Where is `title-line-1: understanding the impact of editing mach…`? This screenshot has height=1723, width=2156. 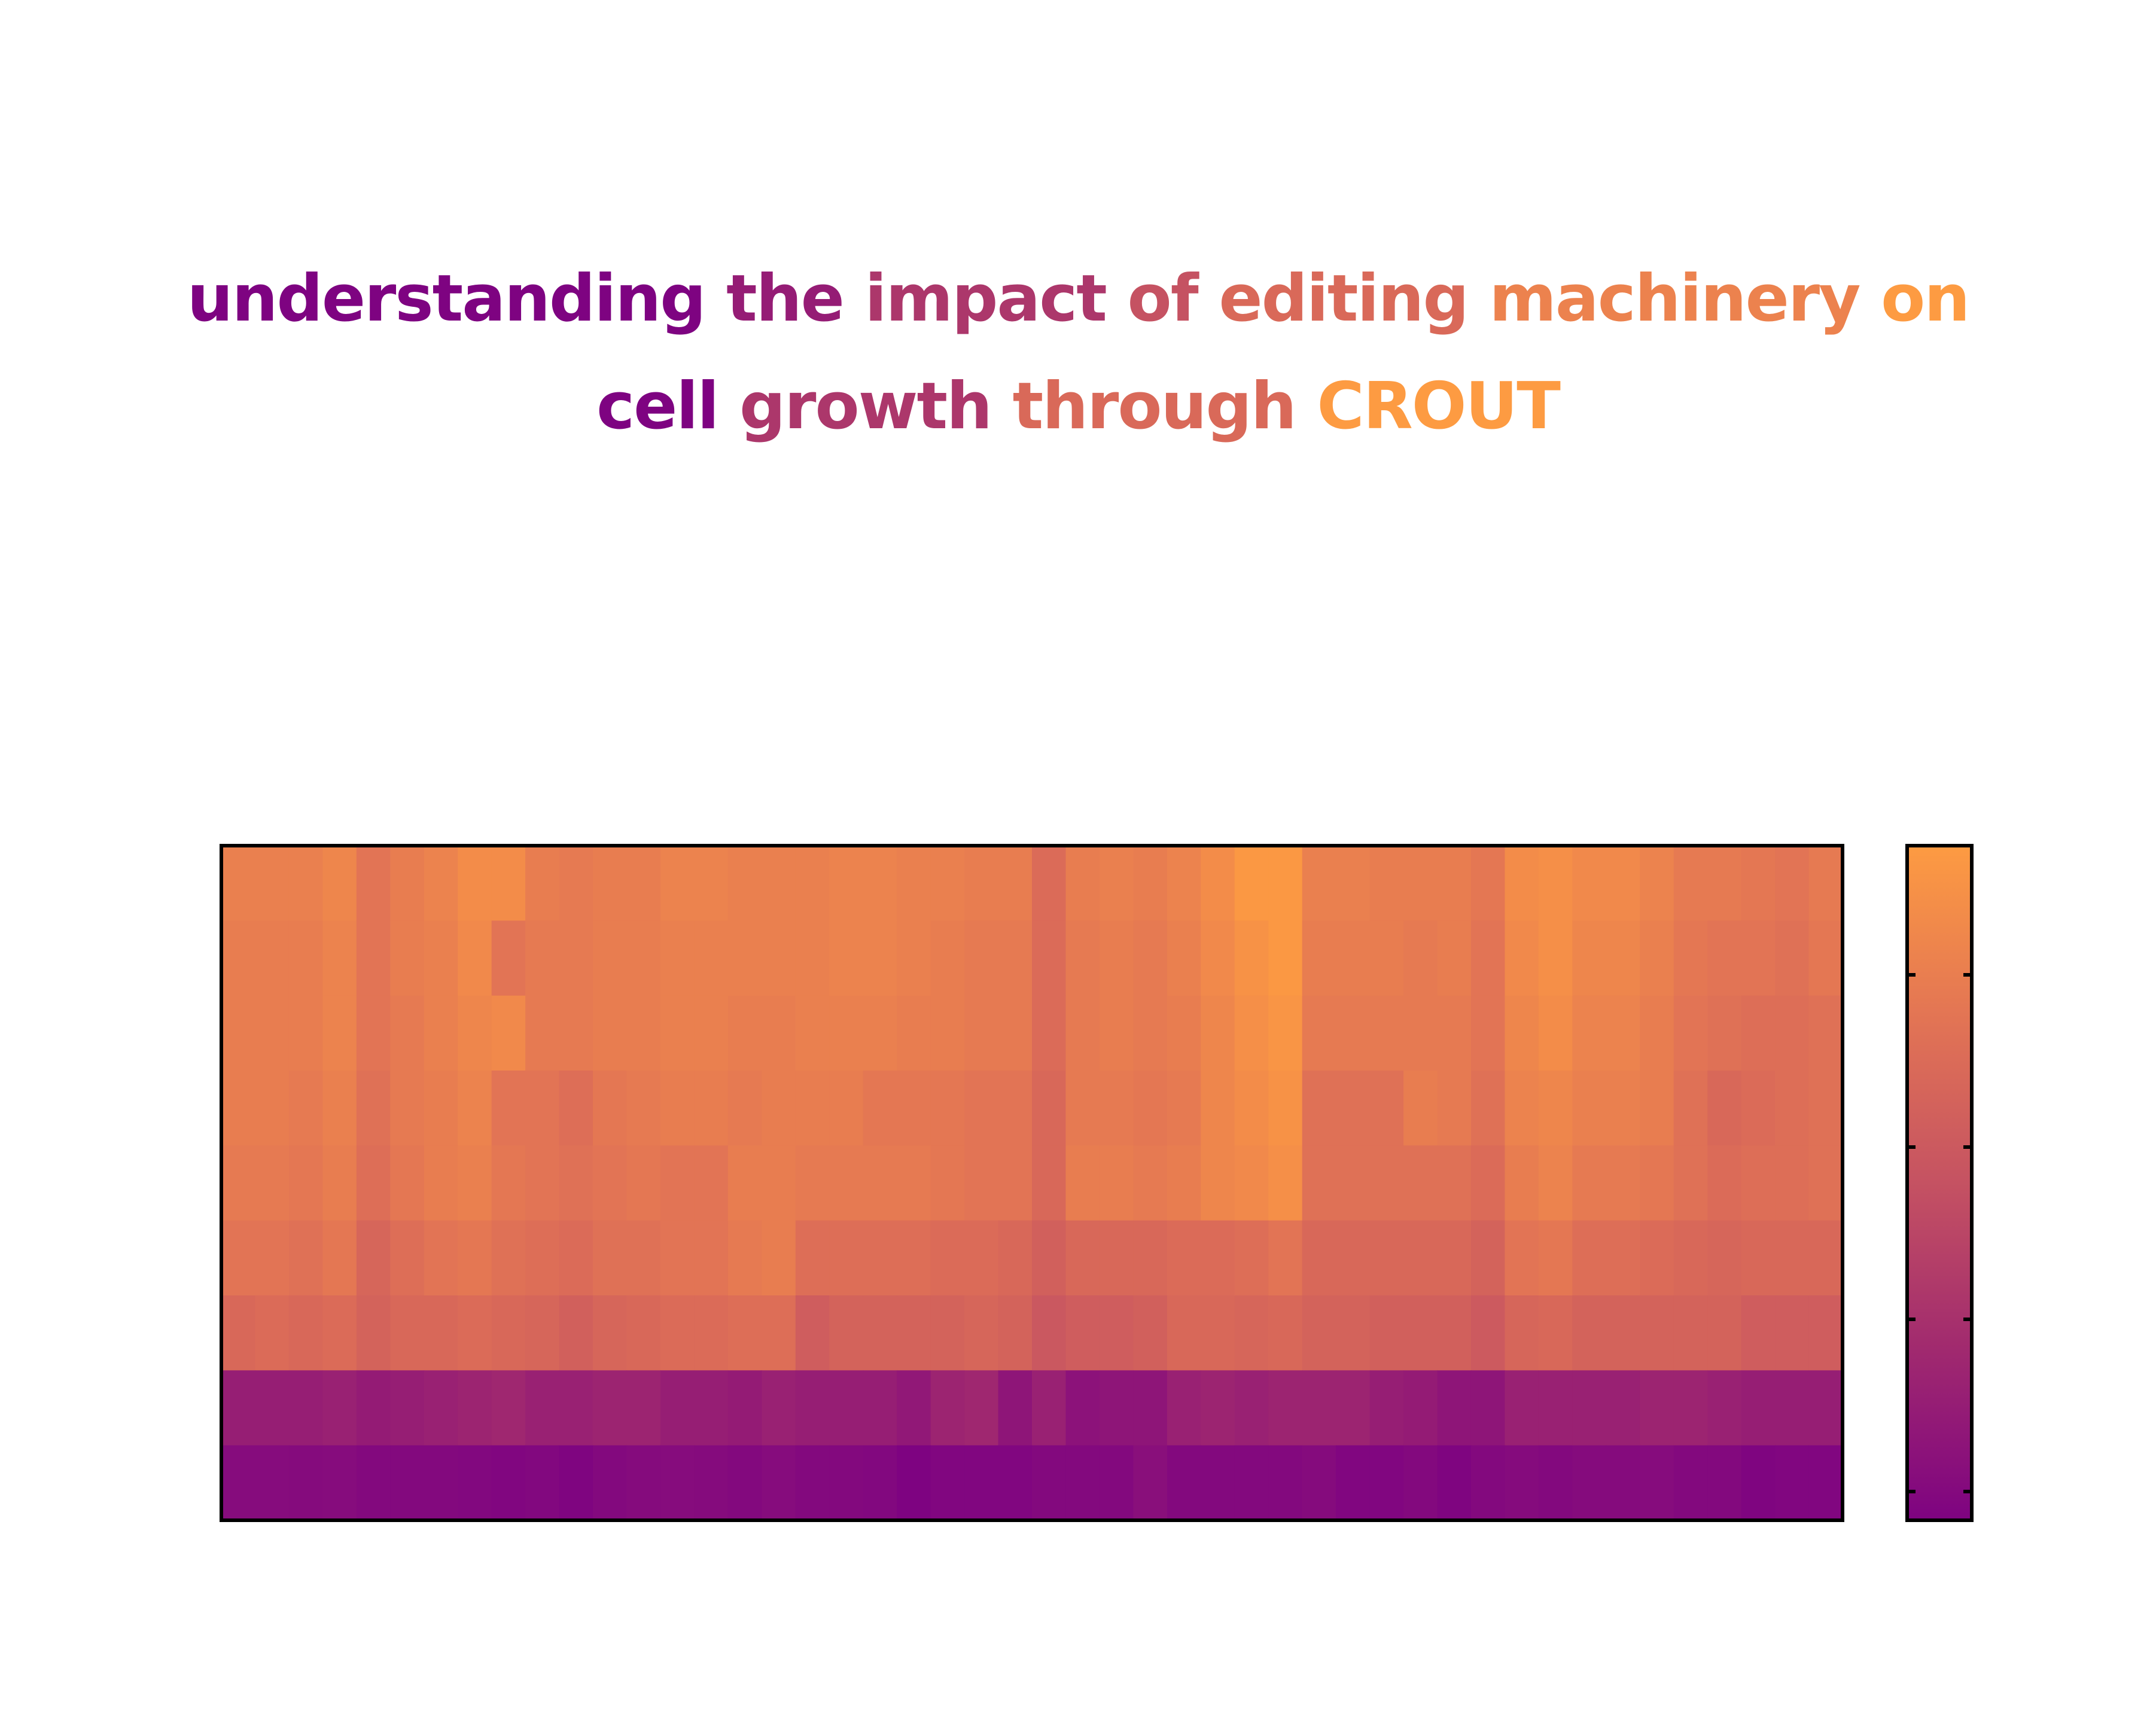 title-line-1: understanding the impact of editing mach… is located at coordinates (1078, 299).